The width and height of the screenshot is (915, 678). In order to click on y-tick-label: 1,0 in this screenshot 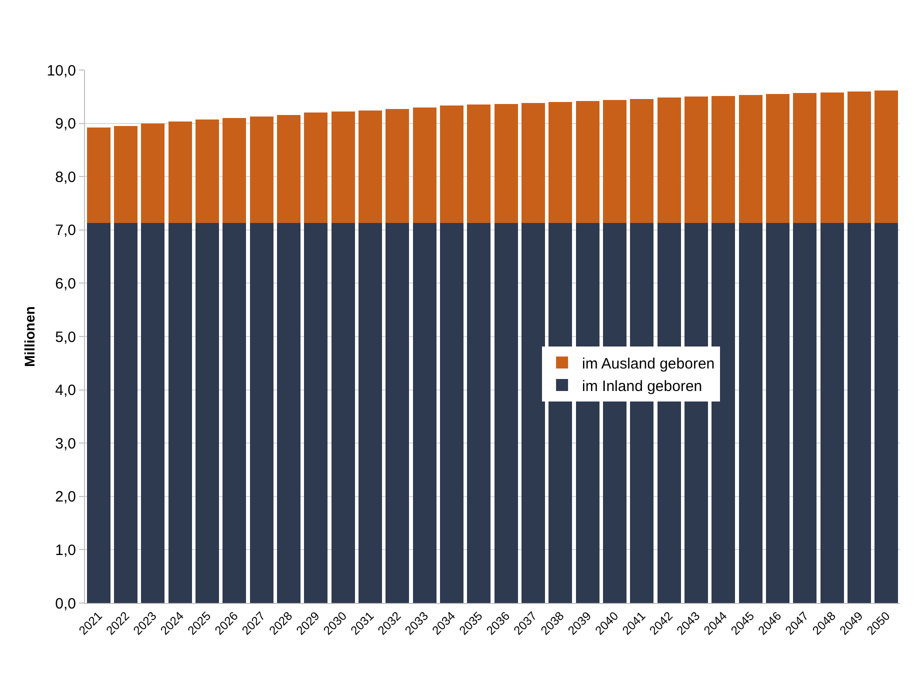, I will do `click(65, 550)`.